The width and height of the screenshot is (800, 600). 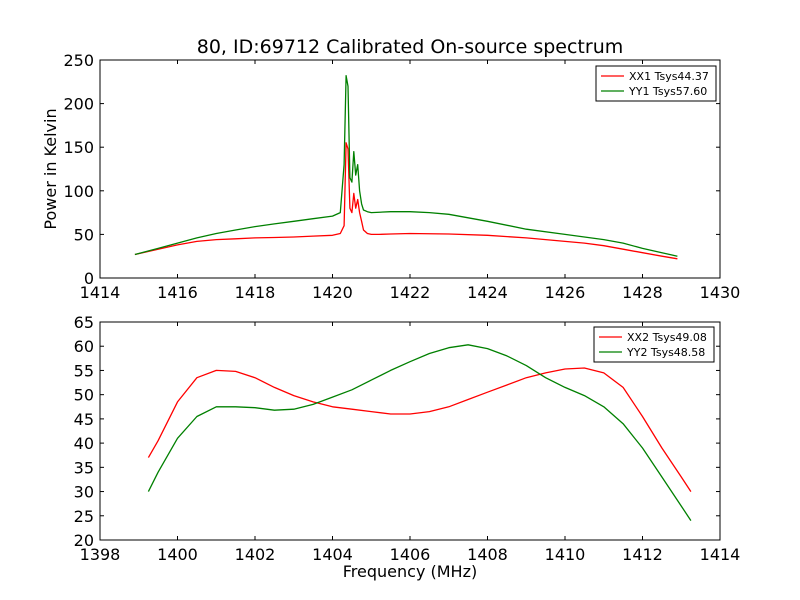 I want to click on y-tick-label: 20, so click(x=84, y=540).